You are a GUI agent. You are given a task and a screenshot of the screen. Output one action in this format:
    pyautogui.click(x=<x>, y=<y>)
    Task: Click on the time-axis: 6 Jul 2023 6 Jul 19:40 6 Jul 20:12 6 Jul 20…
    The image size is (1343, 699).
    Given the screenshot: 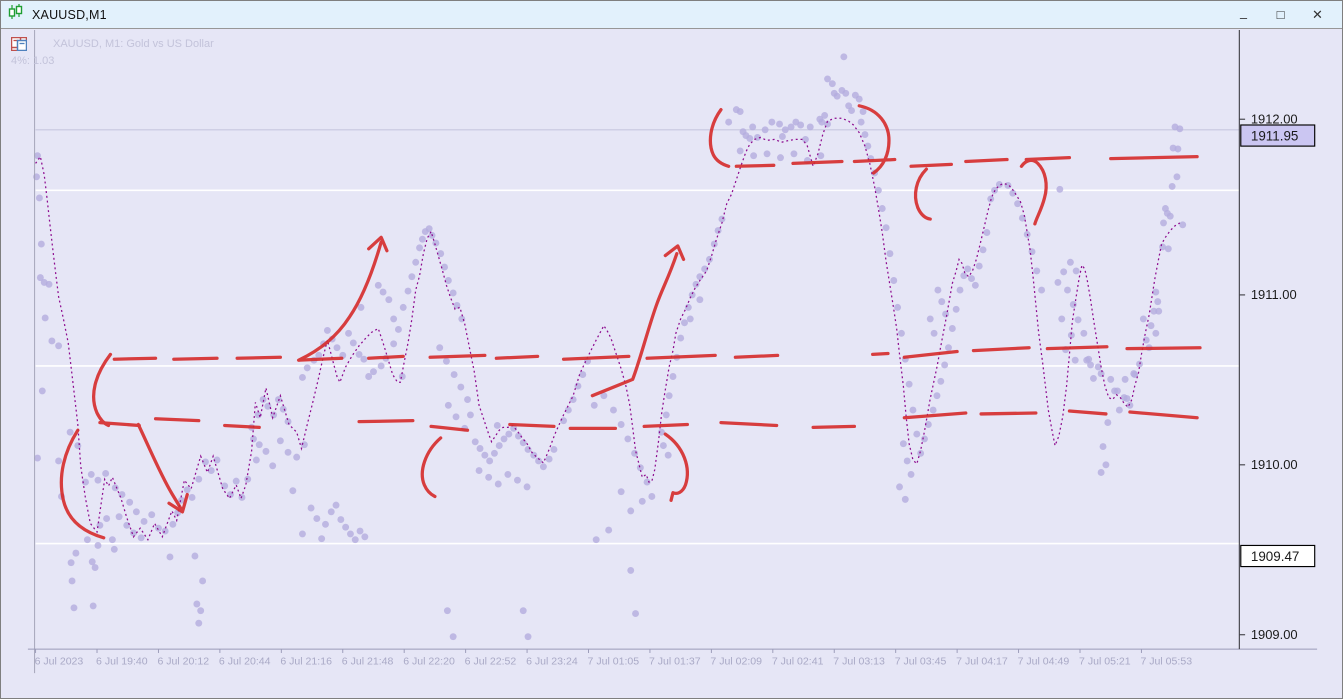 What is the action you would take?
    pyautogui.click(x=614, y=658)
    